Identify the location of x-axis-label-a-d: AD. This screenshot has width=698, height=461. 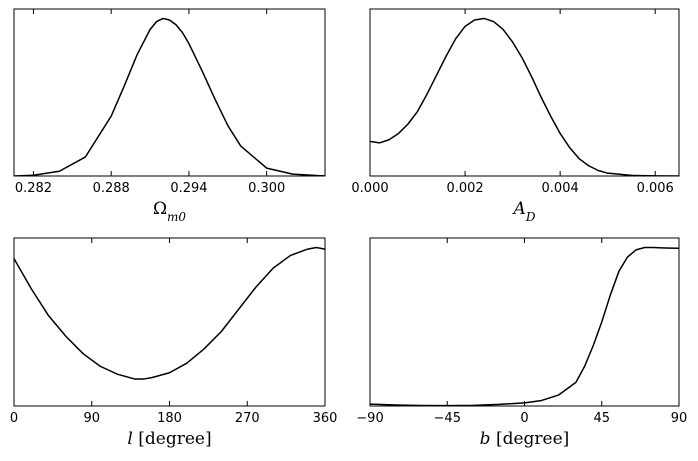
(524, 211).